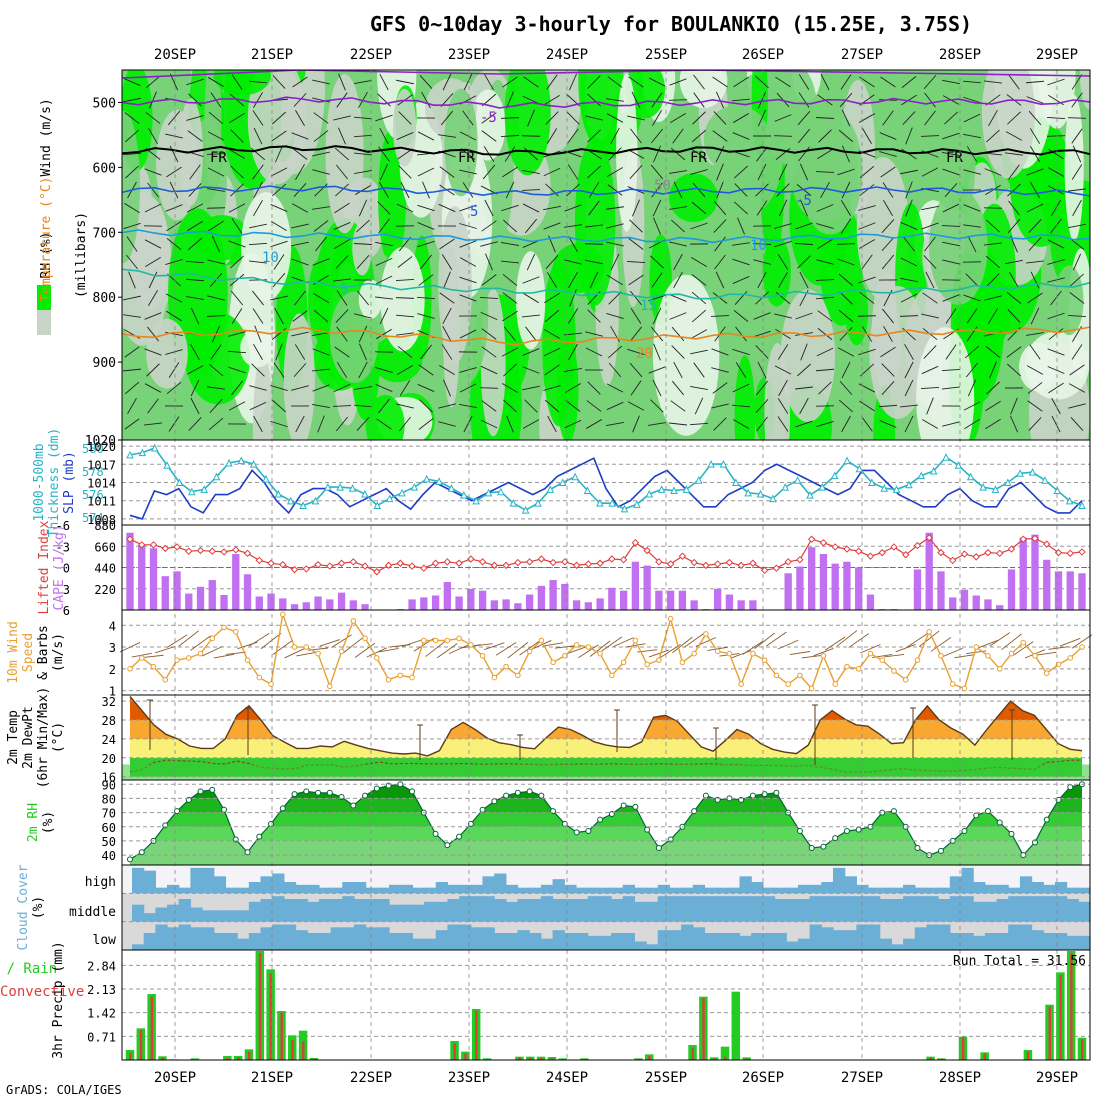 The height and width of the screenshot is (1100, 1100). Describe the element at coordinates (466, 158) in the screenshot. I see `contour-label-FR: FR` at that location.